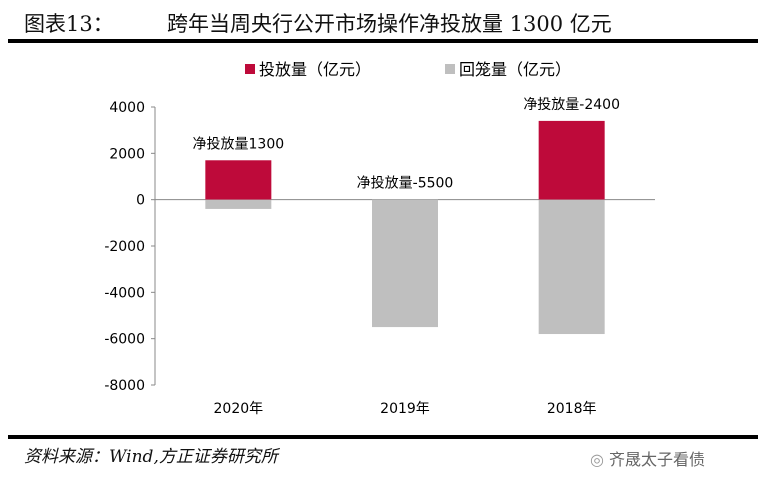  What do you see at coordinates (127, 154) in the screenshot?
I see `y-tick-label: 2000` at bounding box center [127, 154].